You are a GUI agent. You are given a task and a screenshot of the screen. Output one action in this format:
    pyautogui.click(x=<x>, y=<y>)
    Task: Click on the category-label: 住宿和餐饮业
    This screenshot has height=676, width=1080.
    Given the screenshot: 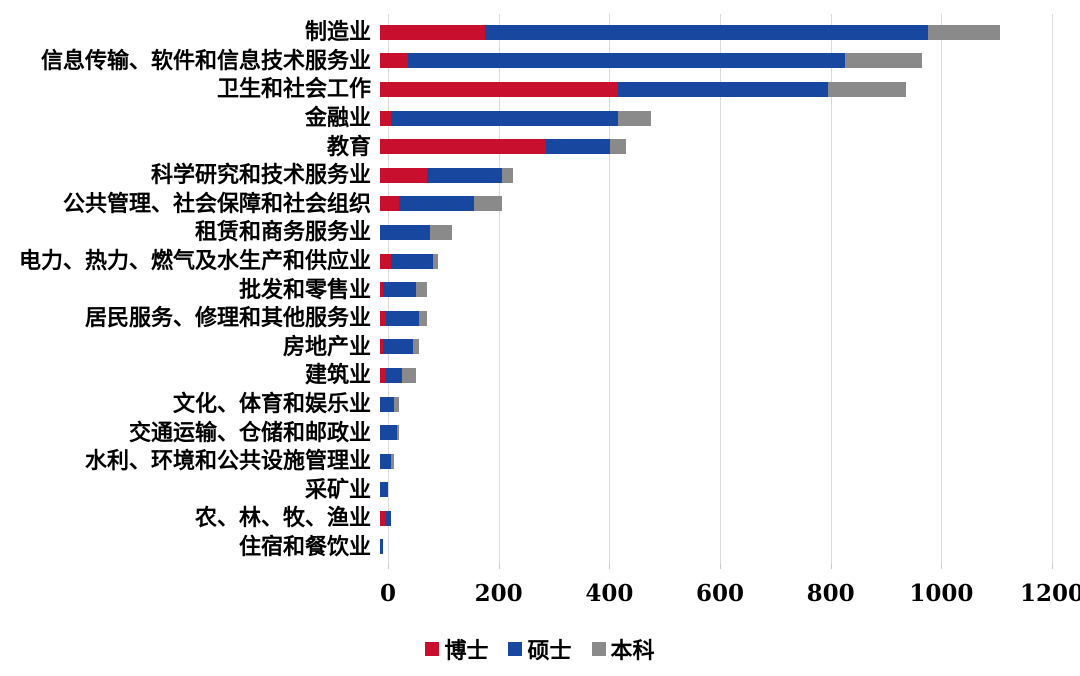 What is the action you would take?
    pyautogui.click(x=304, y=546)
    